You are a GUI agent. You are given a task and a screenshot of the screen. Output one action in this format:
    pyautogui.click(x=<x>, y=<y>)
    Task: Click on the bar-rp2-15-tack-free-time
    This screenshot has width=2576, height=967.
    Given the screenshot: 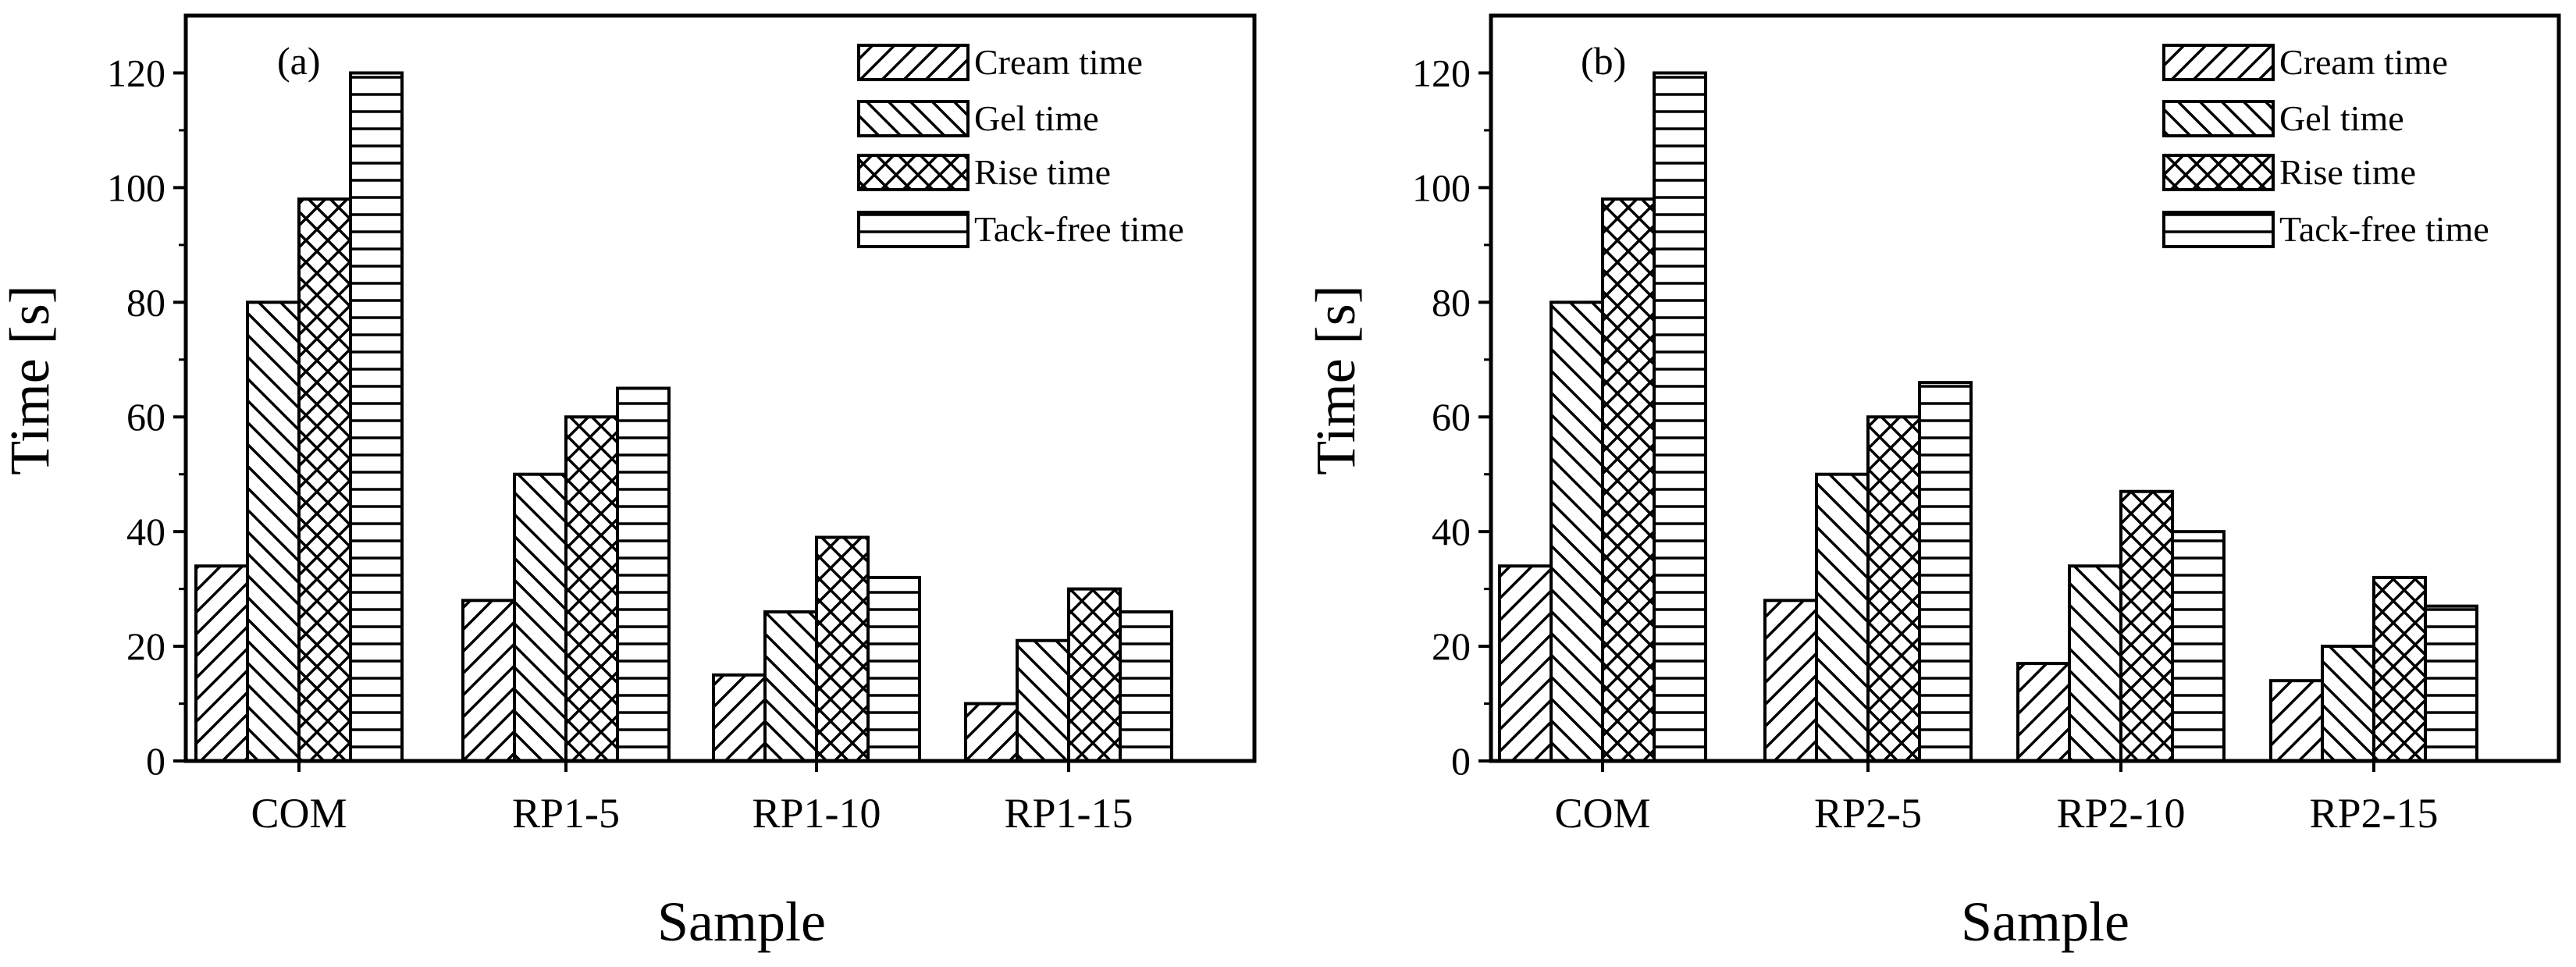 What is the action you would take?
    pyautogui.click(x=2451, y=683)
    